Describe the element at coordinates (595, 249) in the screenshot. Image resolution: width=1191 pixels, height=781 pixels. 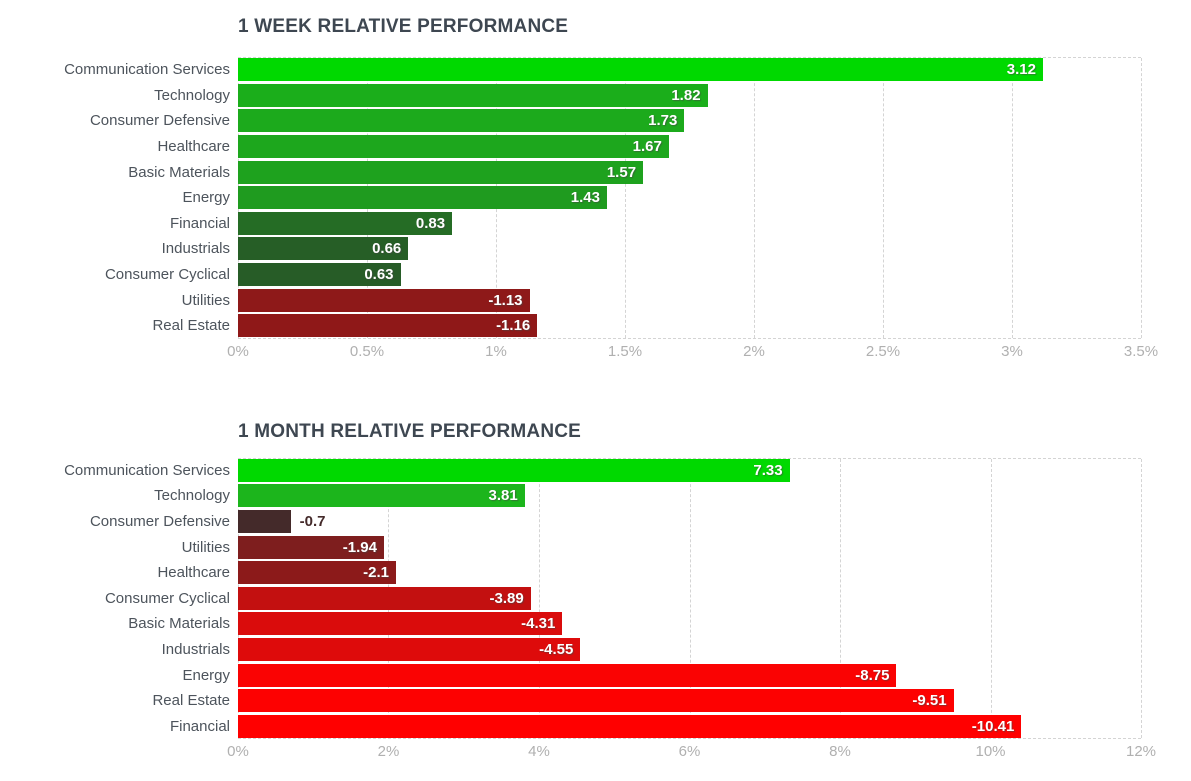
I see `bar-row: Industrials 0.66` at that location.